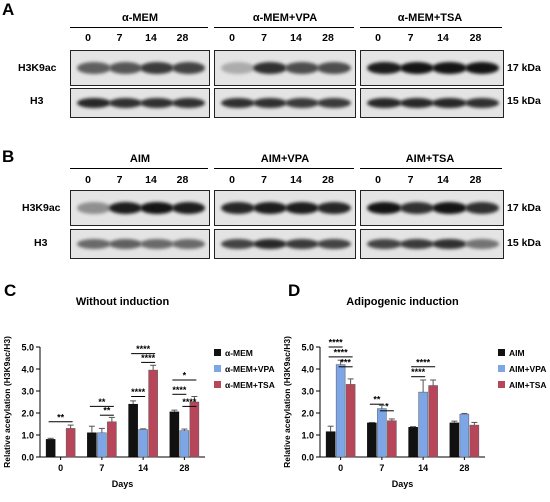 This screenshot has height=502, width=550. What do you see at coordinates (402, 302) in the screenshot?
I see `chart-title: Adipogenic induction` at bounding box center [402, 302].